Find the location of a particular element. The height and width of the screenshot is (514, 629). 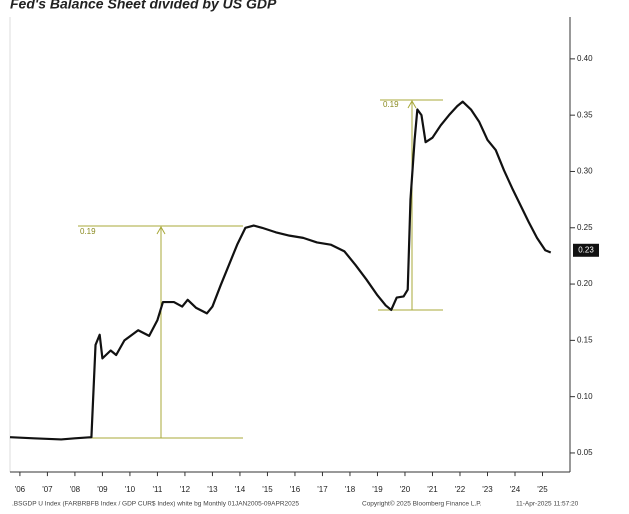

x-tick-label: '24 is located at coordinates (515, 489).